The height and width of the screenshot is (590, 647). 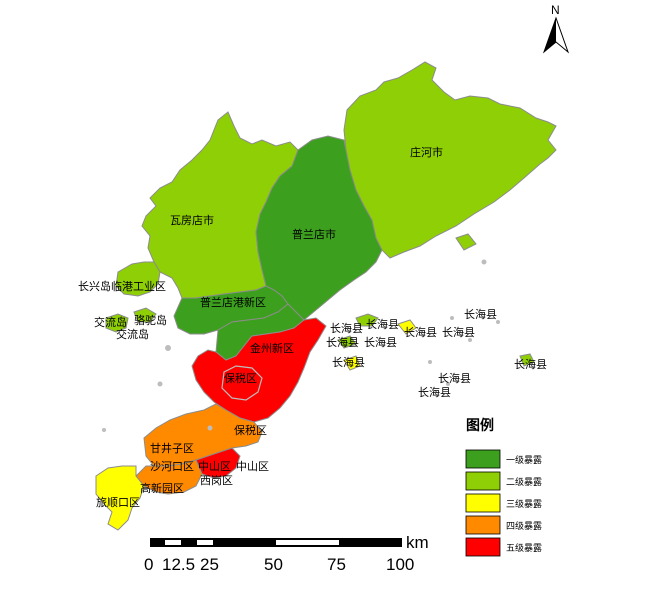 I want to click on label-baoshui-2: 保税区, so click(x=250, y=430).